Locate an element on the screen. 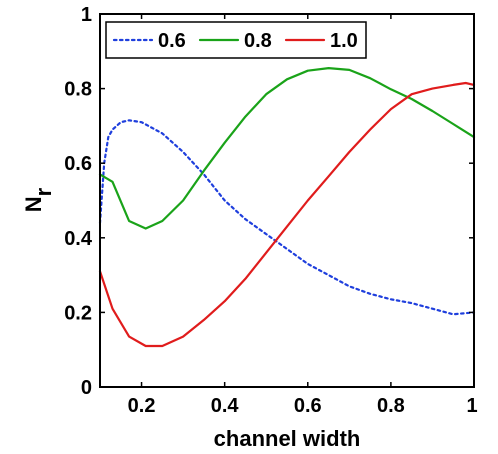 The width and height of the screenshot is (498, 454). x-tick-label: 0.4 is located at coordinates (225, 406).